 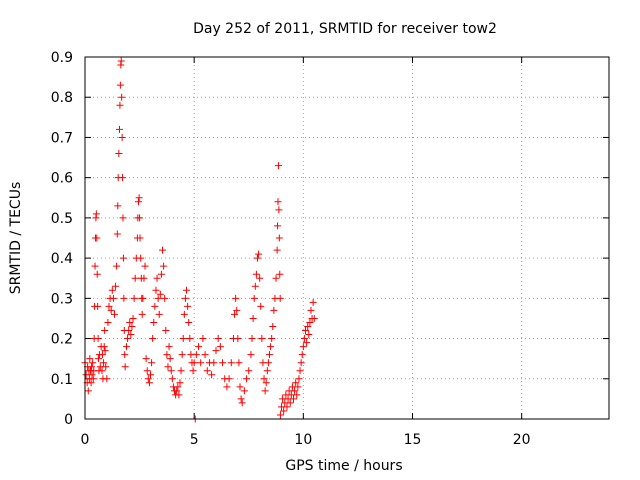 I want to click on y-tick-label: 0.6, so click(x=62, y=179).